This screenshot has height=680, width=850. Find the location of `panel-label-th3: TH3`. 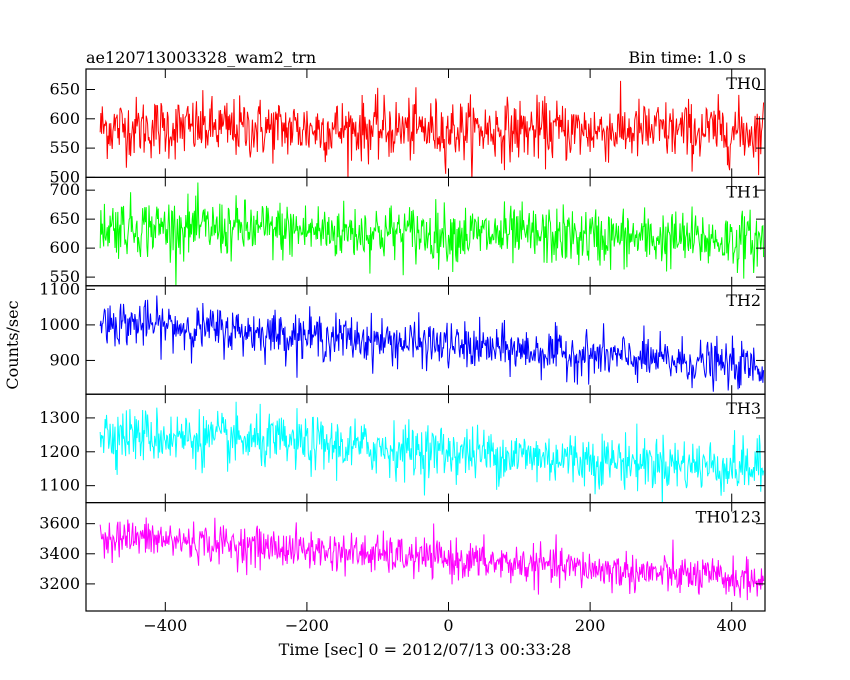

panel-label-th3: TH3 is located at coordinates (743, 408).